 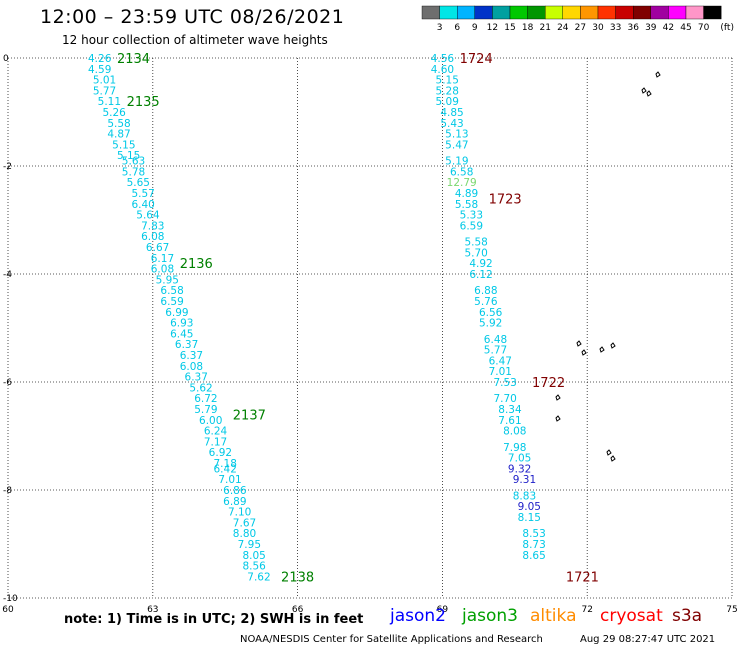 What do you see at coordinates (533, 545) in the screenshot?
I see `swh-point-label: 8.73` at bounding box center [533, 545].